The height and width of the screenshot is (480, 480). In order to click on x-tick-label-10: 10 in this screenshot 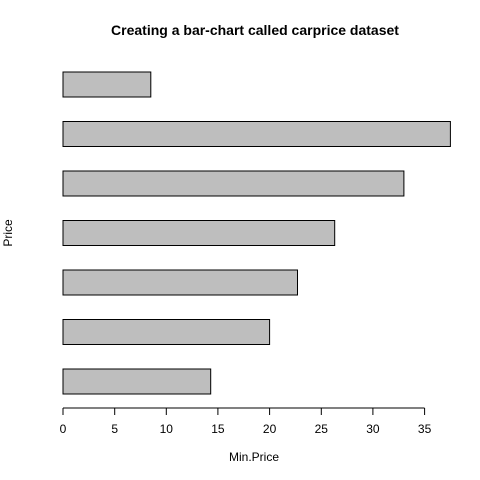, I will do `click(167, 429)`.